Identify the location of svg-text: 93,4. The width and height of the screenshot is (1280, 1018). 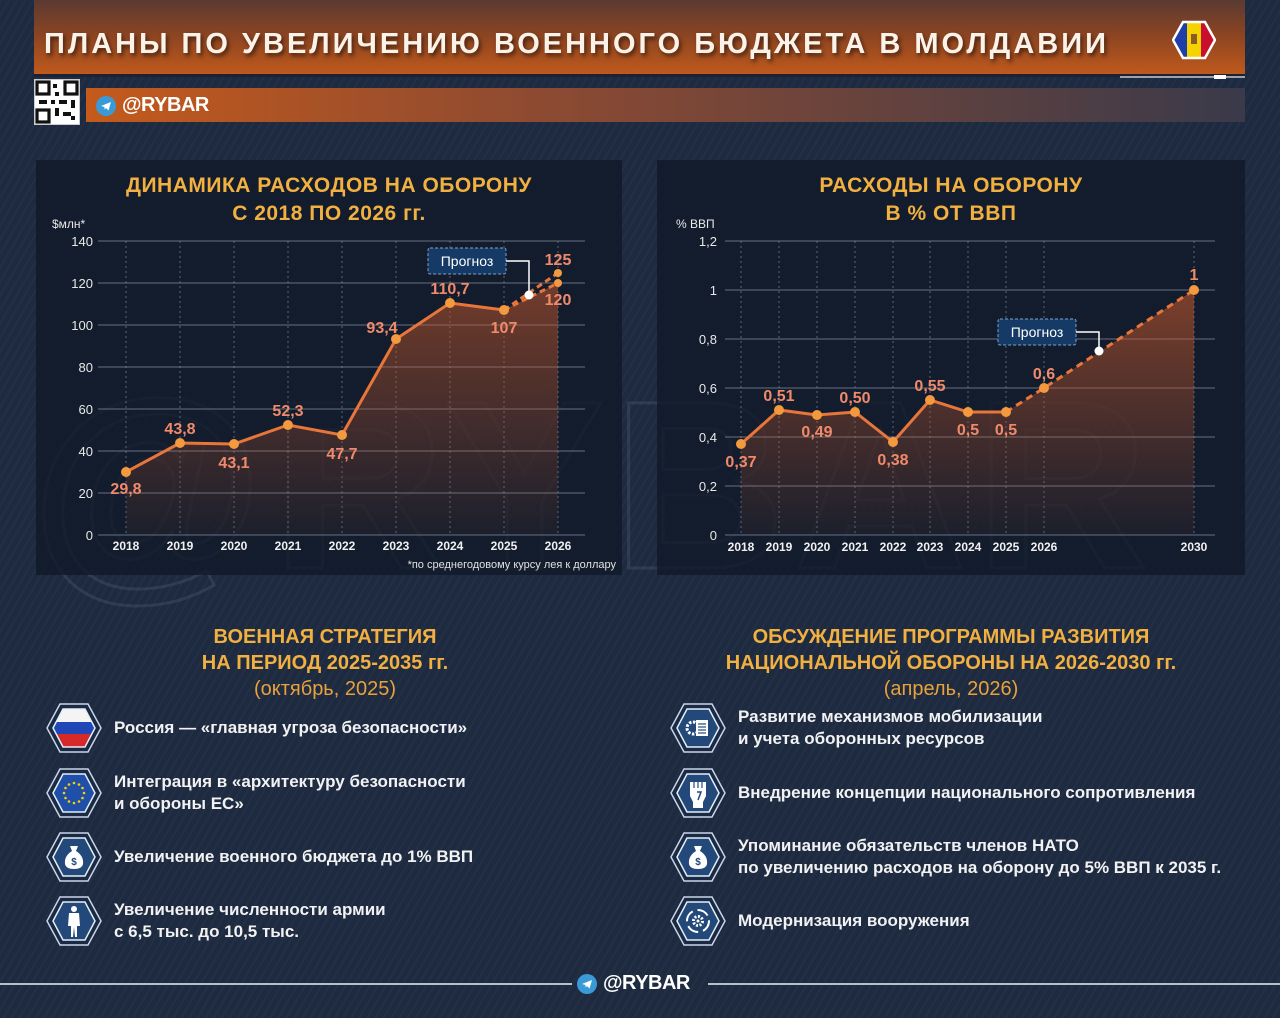
(381, 328).